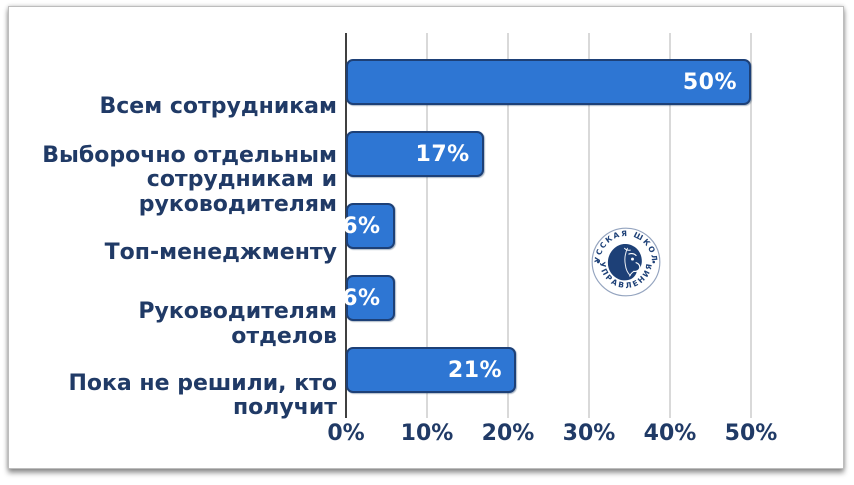 The height and width of the screenshot is (485, 854). What do you see at coordinates (548, 154) in the screenshot?
I see `bar-row: 17%` at bounding box center [548, 154].